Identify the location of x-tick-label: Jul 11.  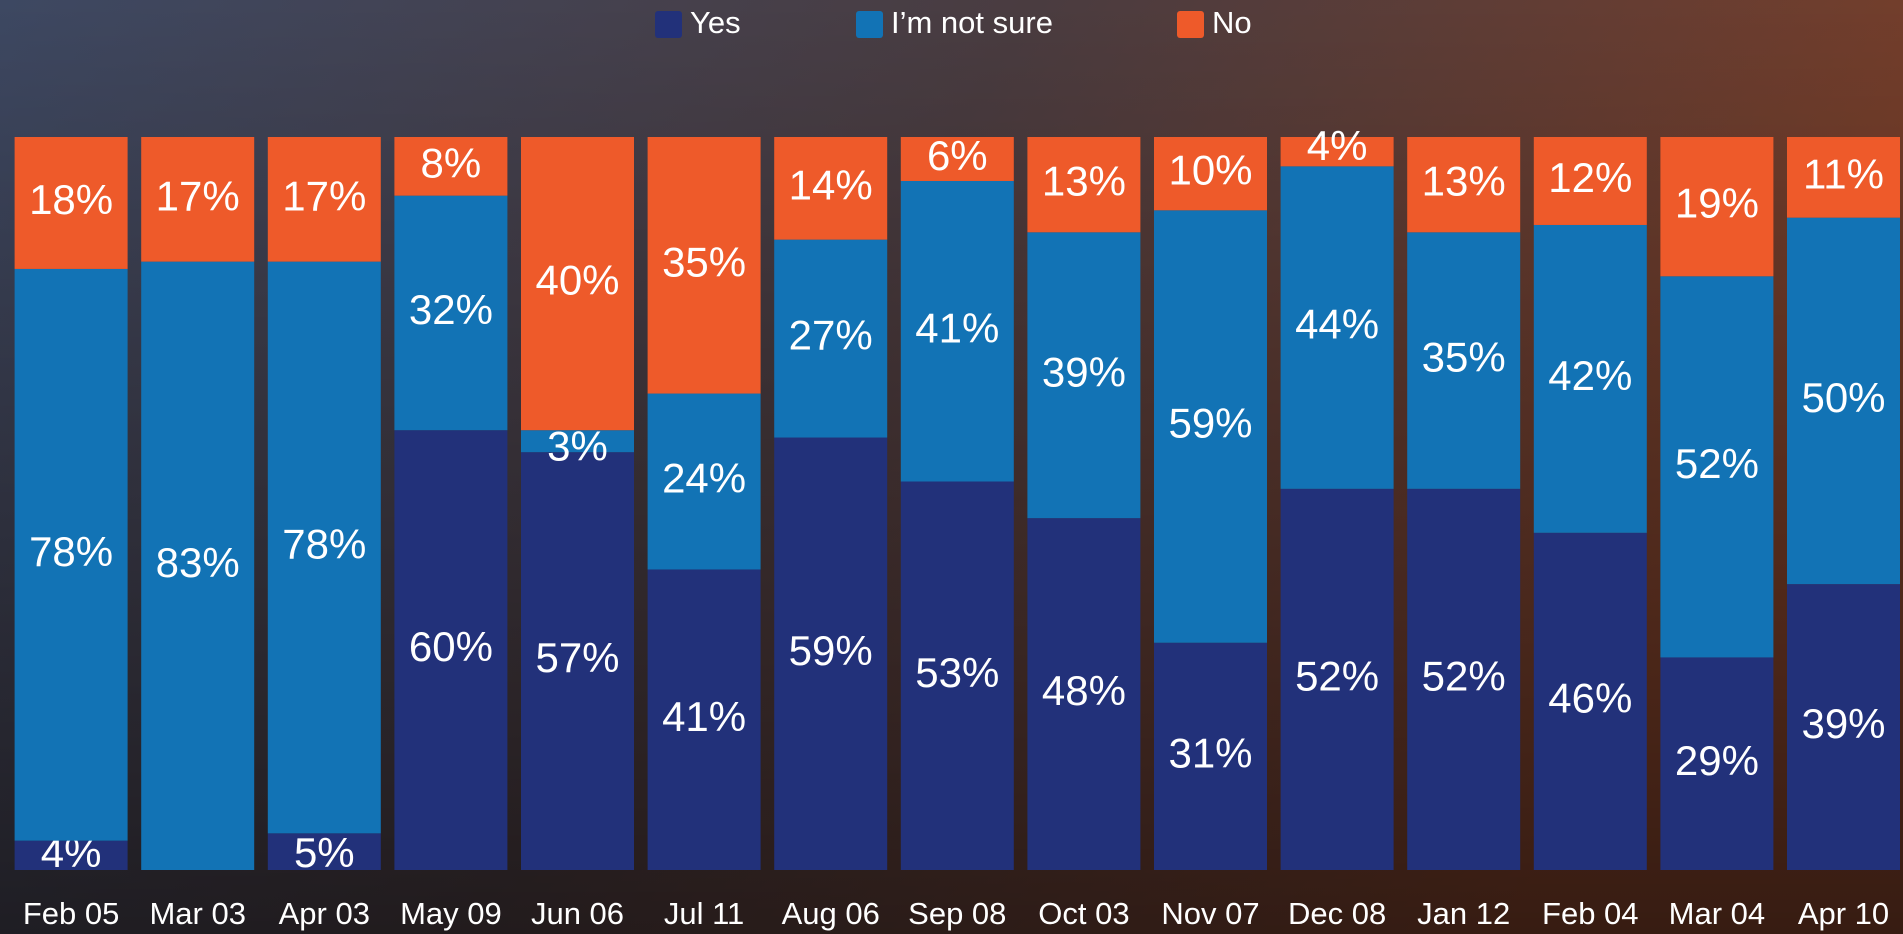
(704, 913).